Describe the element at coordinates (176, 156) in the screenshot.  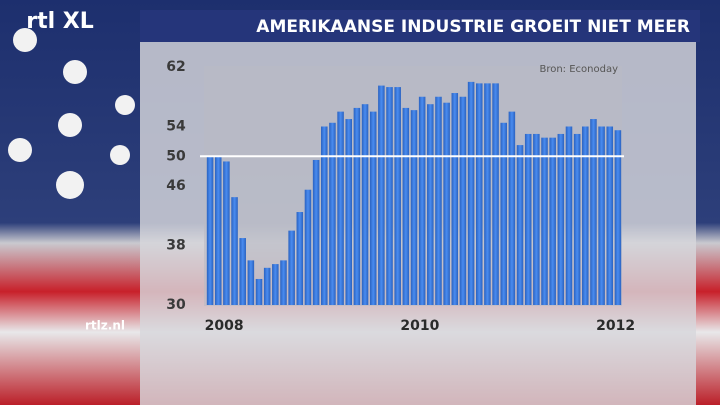
I see `y-tick-label: 50` at that location.